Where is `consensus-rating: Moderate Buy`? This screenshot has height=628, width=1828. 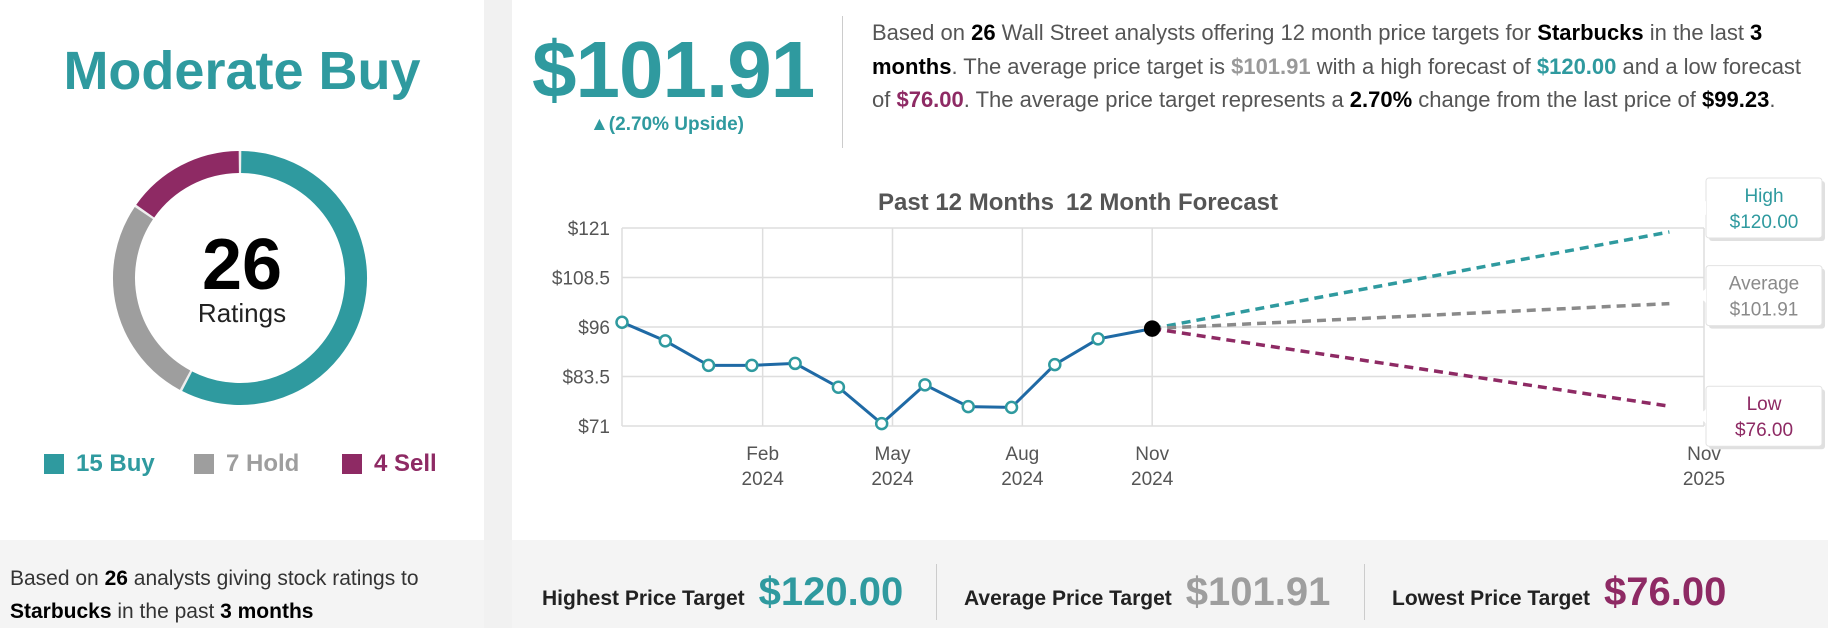 consensus-rating: Moderate Buy is located at coordinates (242, 71).